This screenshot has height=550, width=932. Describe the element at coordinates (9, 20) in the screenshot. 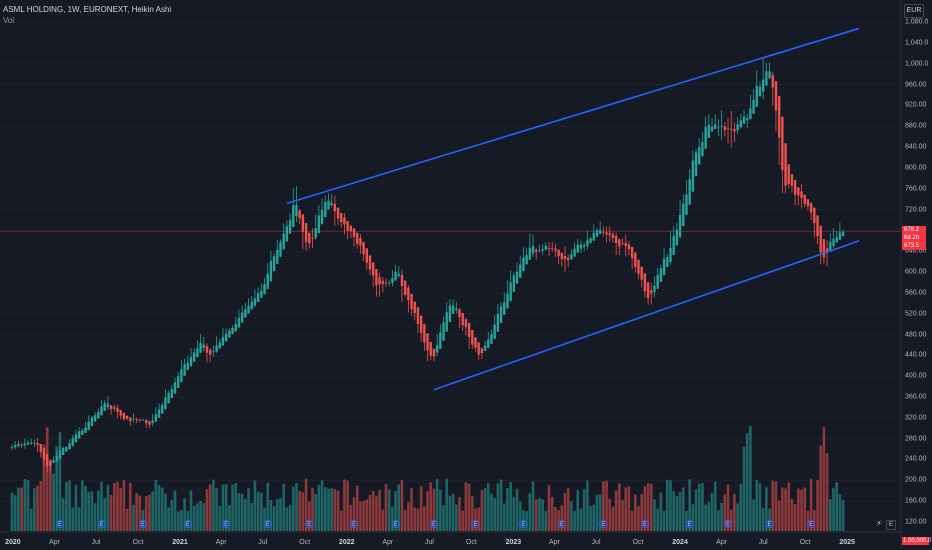

I see `legend-volume: Vol` at that location.